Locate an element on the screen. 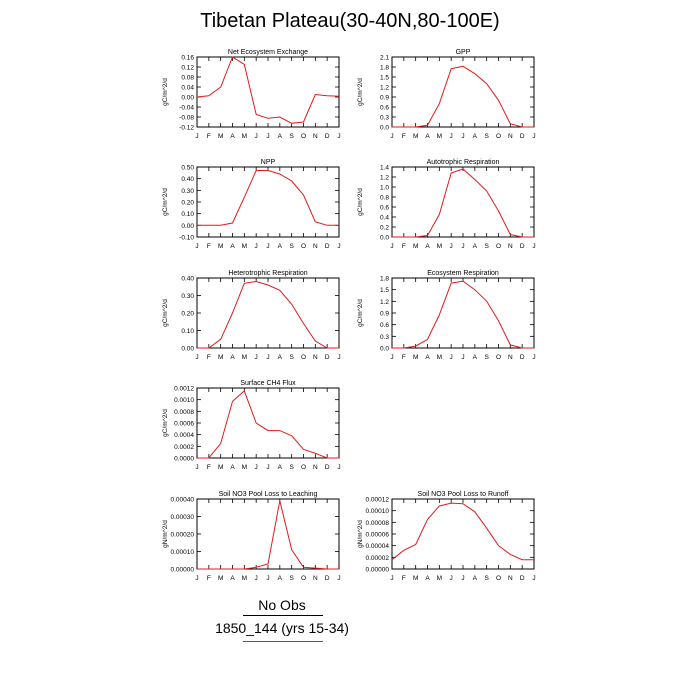  ytick-label-1-5: 0.6 is located at coordinates (384, 108).